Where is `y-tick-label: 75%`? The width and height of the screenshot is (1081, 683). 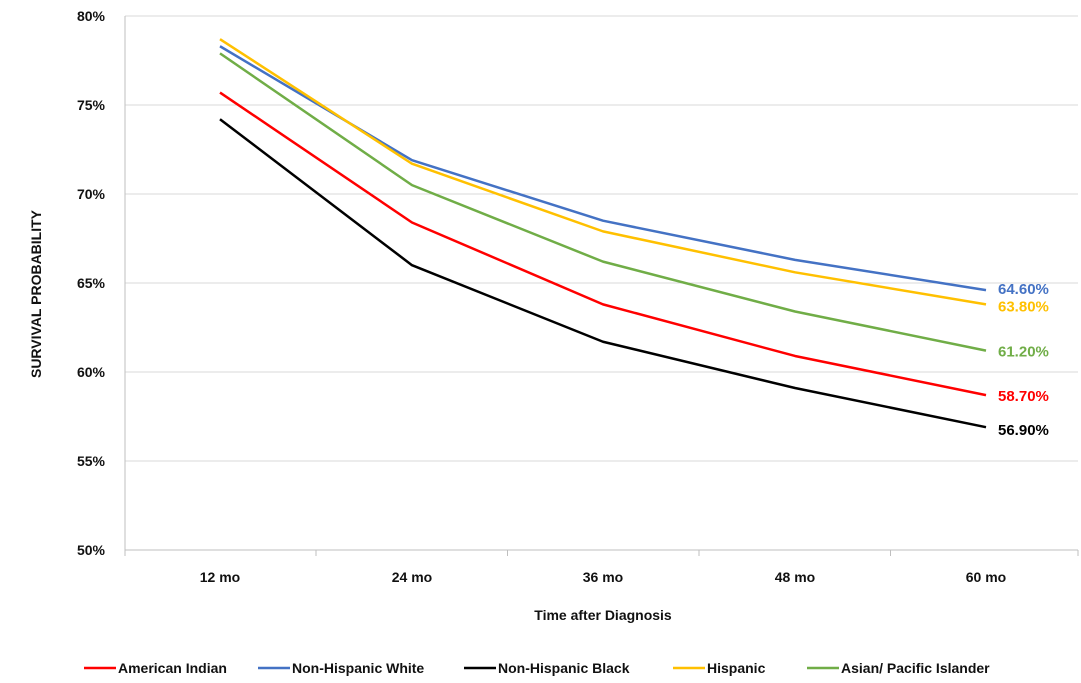
y-tick-label: 75% is located at coordinates (91, 105).